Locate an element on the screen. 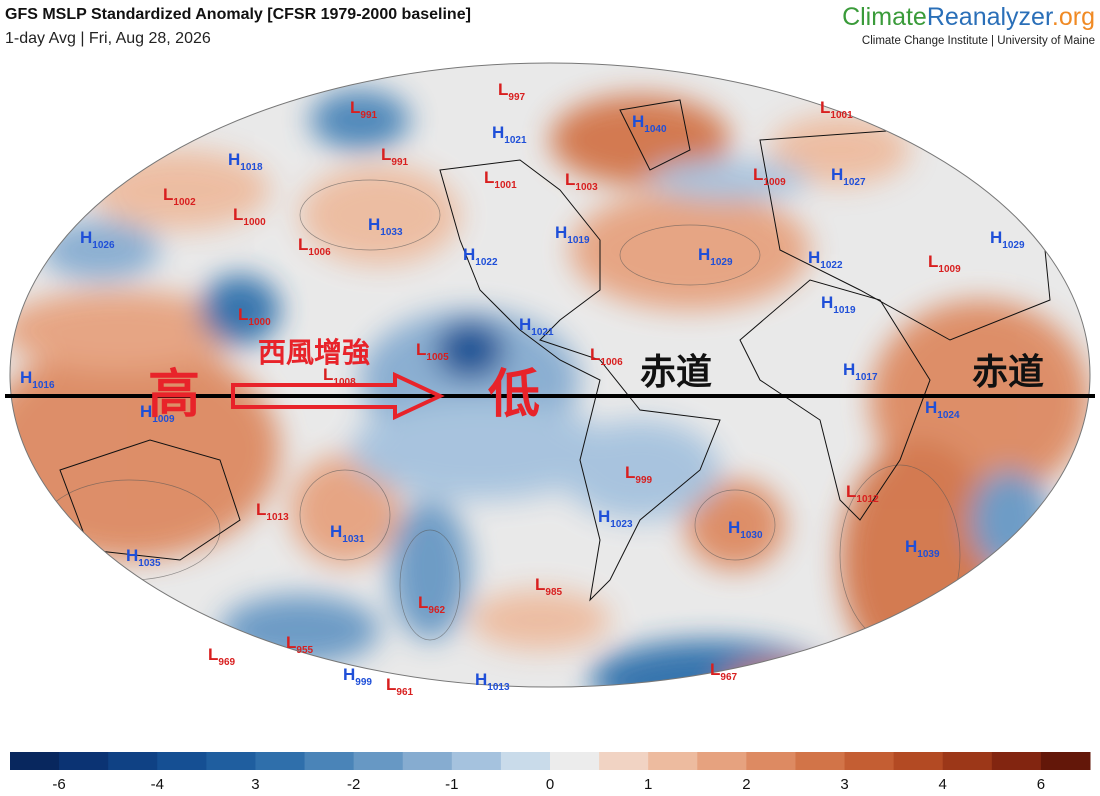 This screenshot has width=1100, height=796. pressure-value: 955 is located at coordinates (304, 650).